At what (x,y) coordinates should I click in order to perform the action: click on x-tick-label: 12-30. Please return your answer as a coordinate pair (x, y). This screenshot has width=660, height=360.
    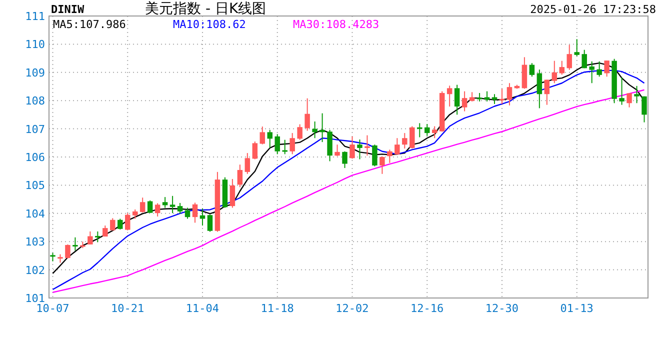
    Looking at the image, I should click on (502, 308).